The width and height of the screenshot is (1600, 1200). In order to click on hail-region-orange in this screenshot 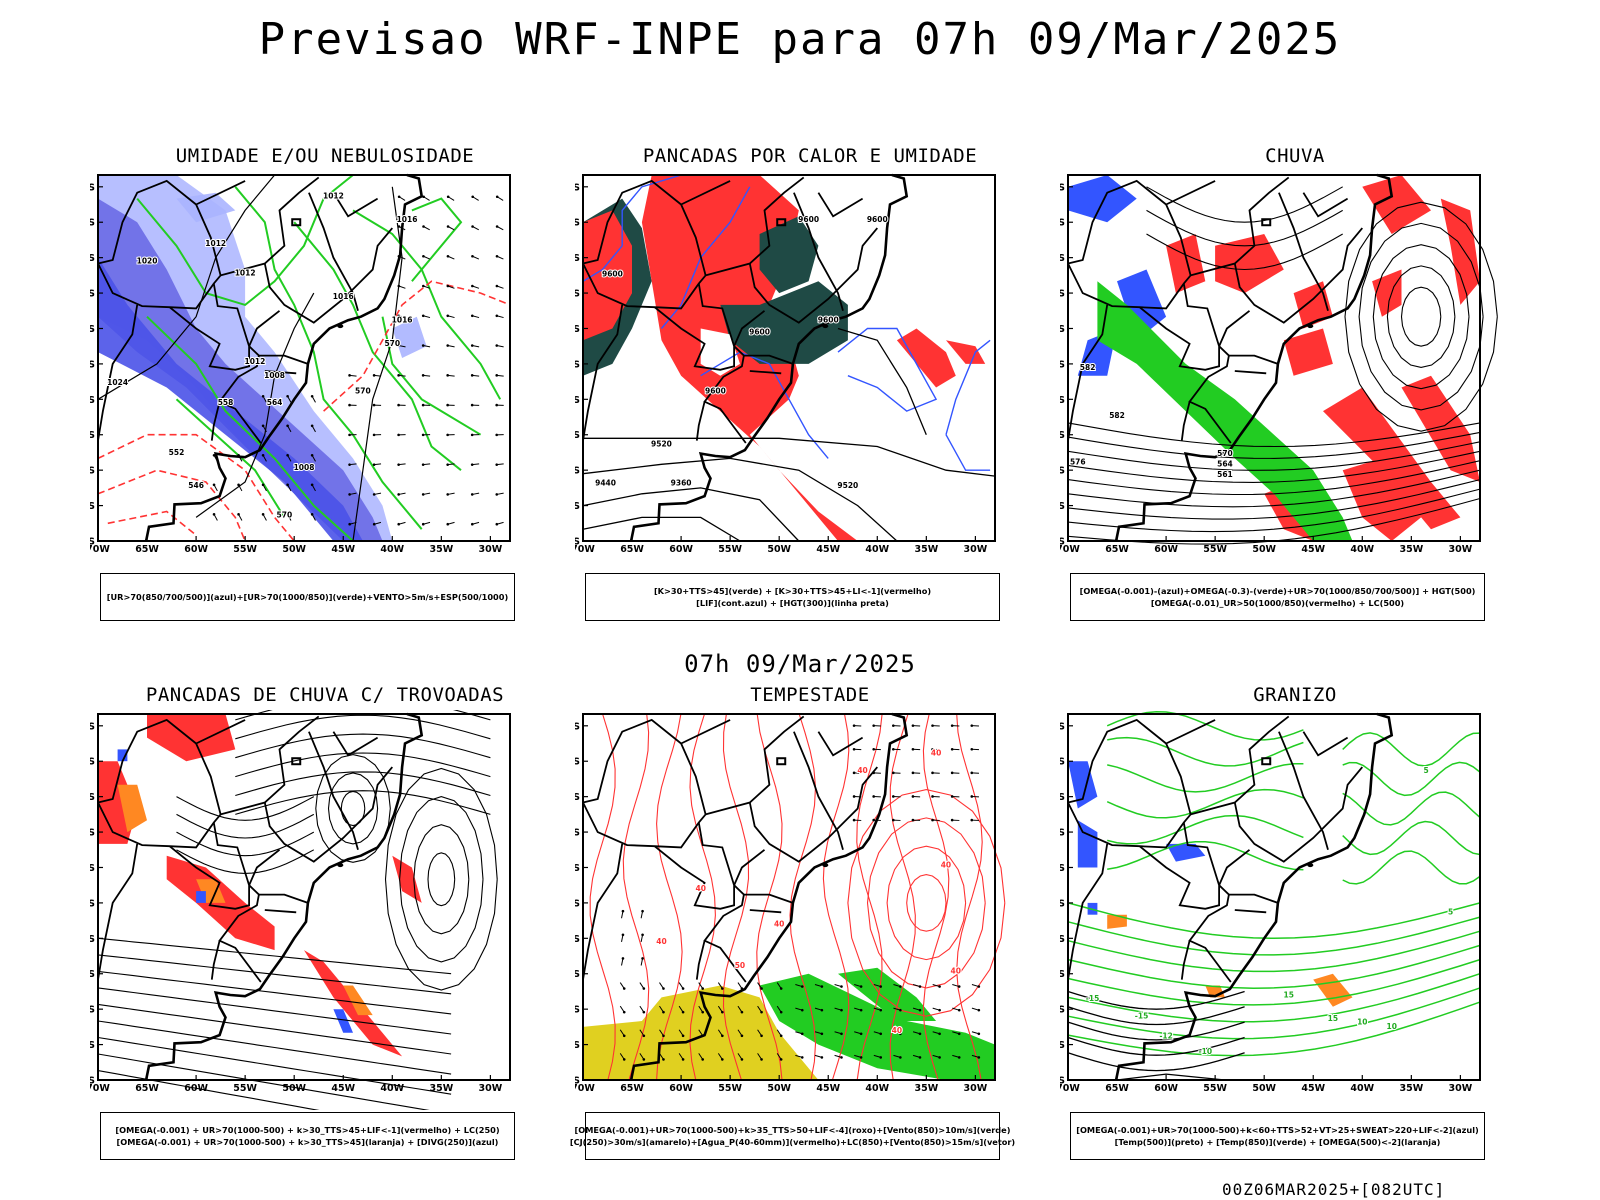, I will do `click(1333, 990)`.